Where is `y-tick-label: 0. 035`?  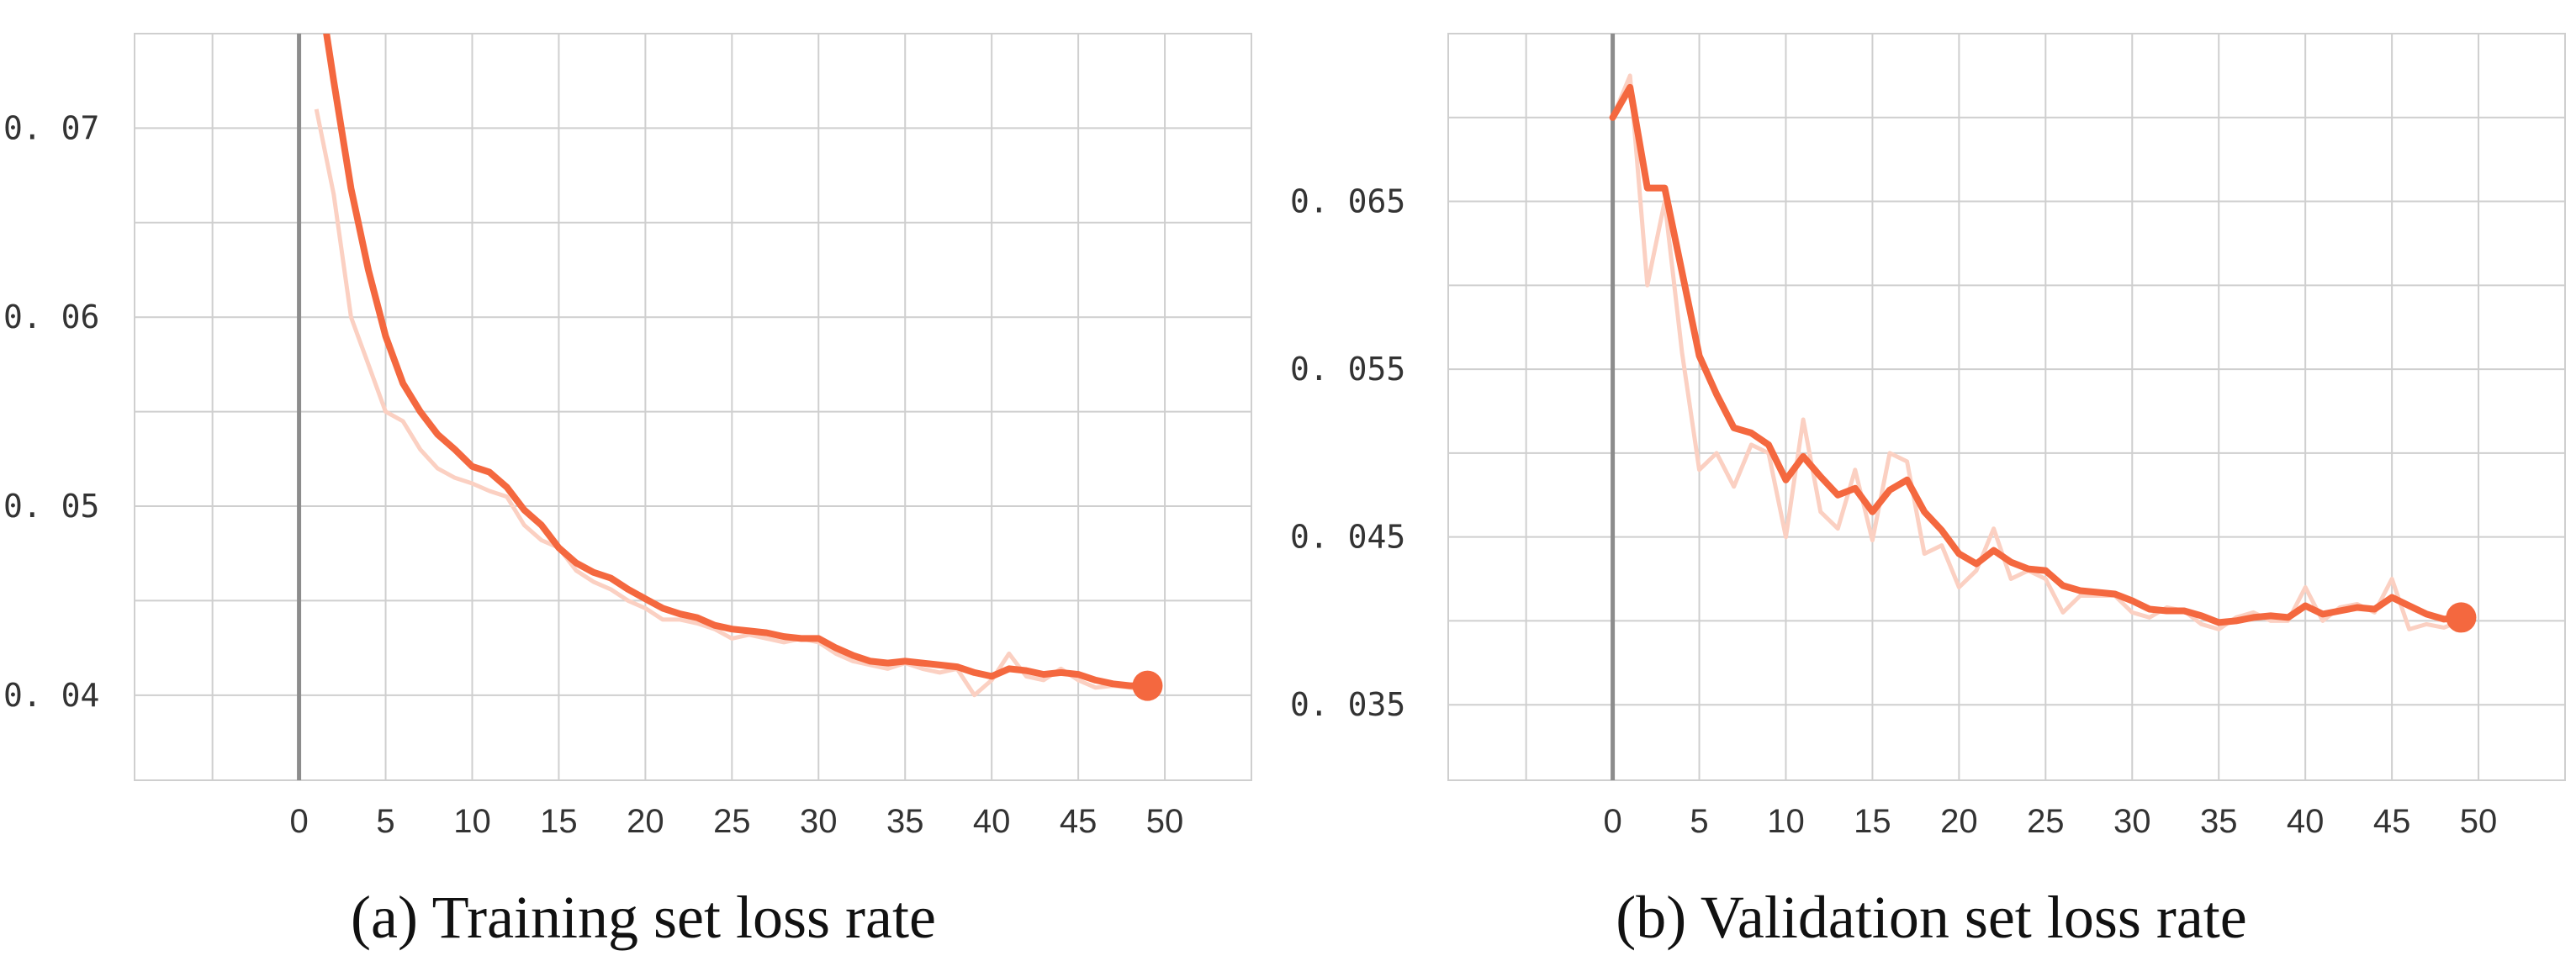 y-tick-label: 0. 035 is located at coordinates (1347, 704).